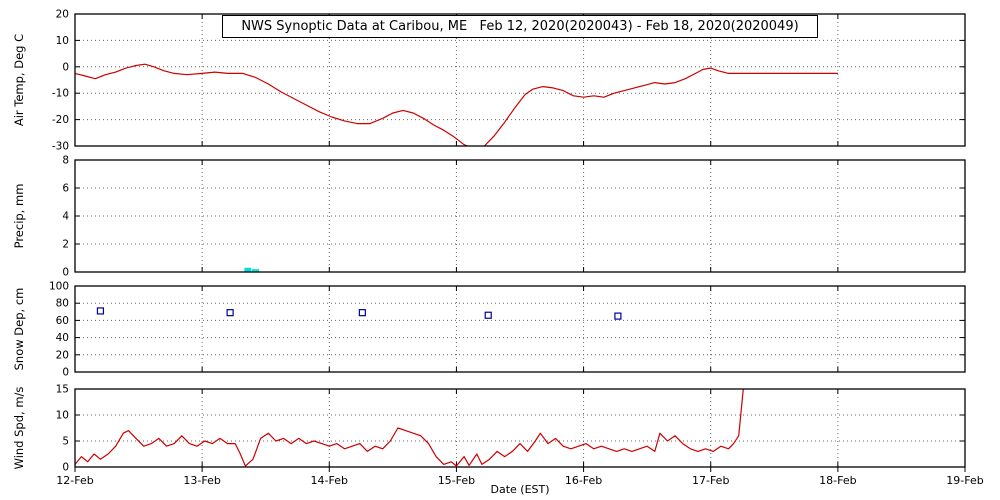 The height and width of the screenshot is (500, 1000). I want to click on y-tick-label: 15, so click(62, 390).